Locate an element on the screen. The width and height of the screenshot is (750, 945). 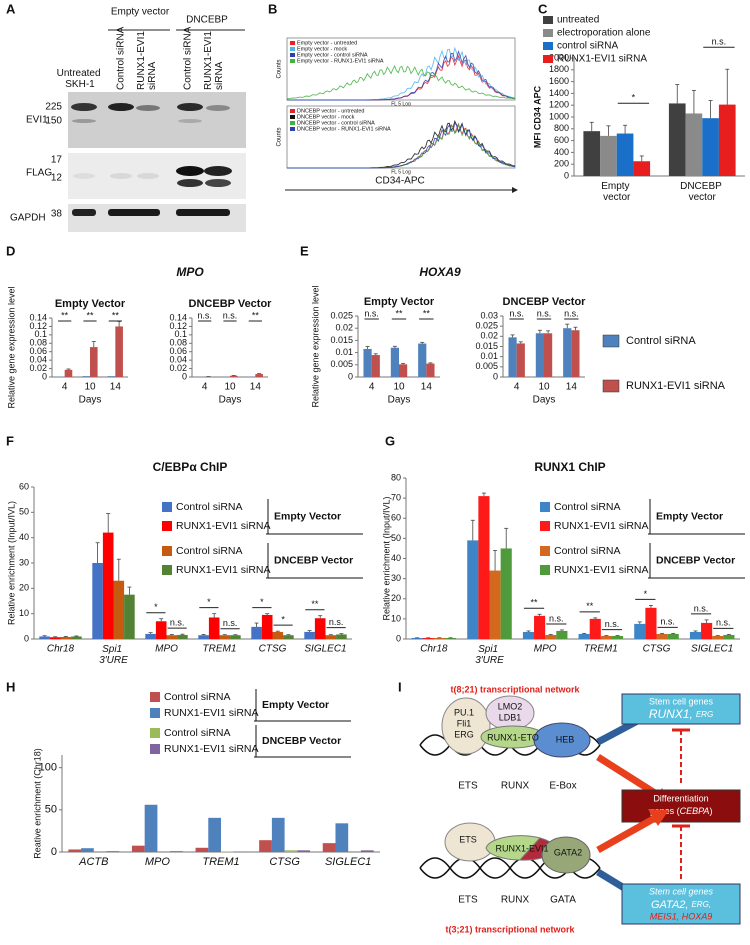
x-tick-label: MPO is located at coordinates (545, 649).